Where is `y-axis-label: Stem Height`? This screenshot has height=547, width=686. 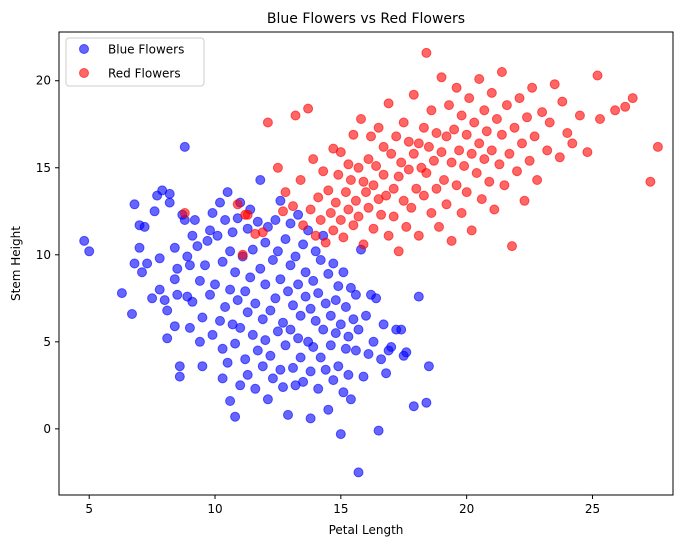
y-axis-label: Stem Height is located at coordinates (16, 263).